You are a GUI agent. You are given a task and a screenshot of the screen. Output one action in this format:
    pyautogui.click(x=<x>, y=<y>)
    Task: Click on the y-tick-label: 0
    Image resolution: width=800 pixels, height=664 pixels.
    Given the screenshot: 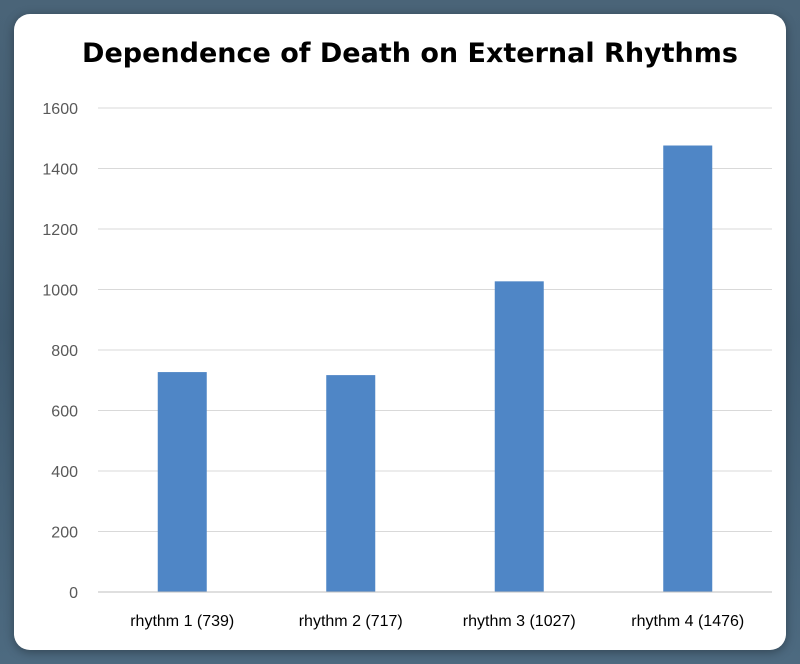 What is the action you would take?
    pyautogui.click(x=73, y=593)
    